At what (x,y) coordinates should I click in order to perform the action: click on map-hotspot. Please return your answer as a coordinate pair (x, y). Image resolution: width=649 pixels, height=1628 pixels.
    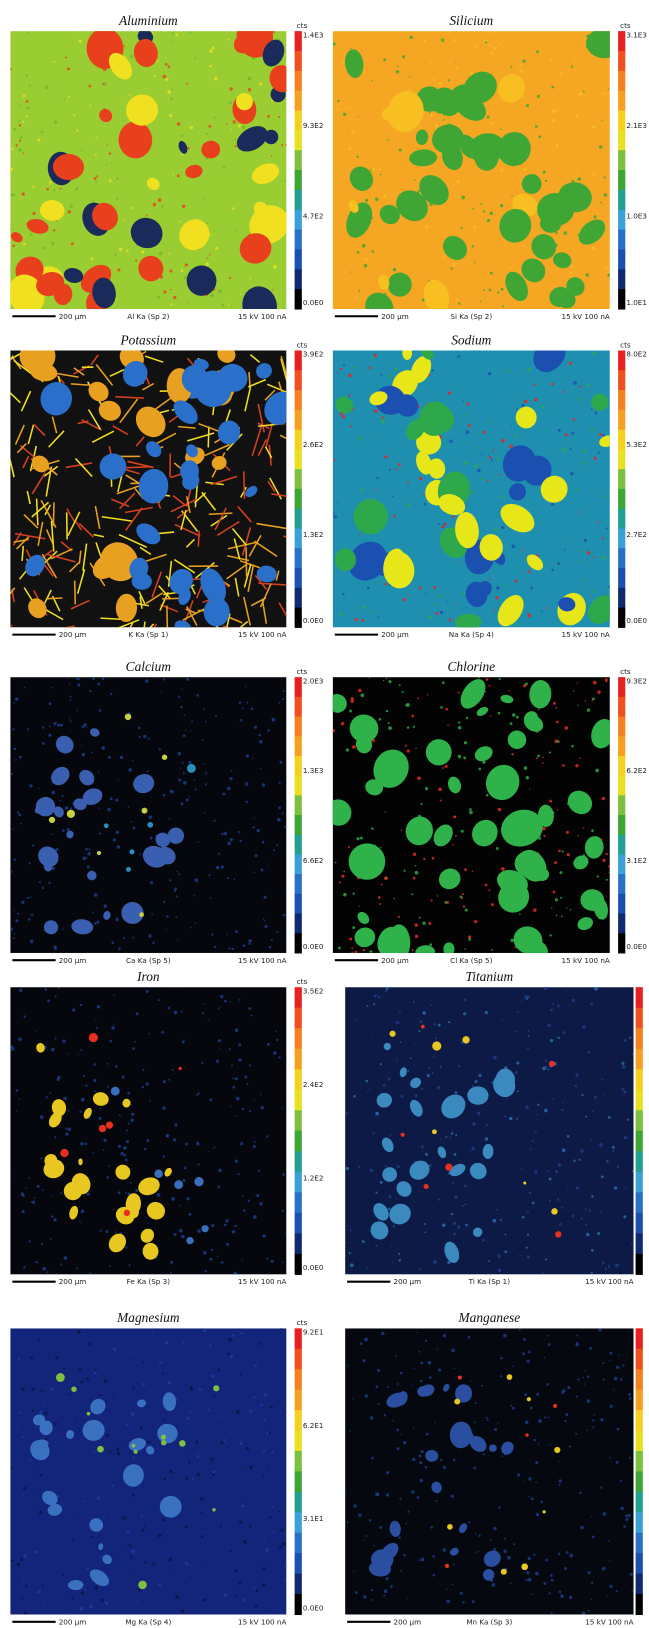
    Looking at the image, I should click on (392, 1033).